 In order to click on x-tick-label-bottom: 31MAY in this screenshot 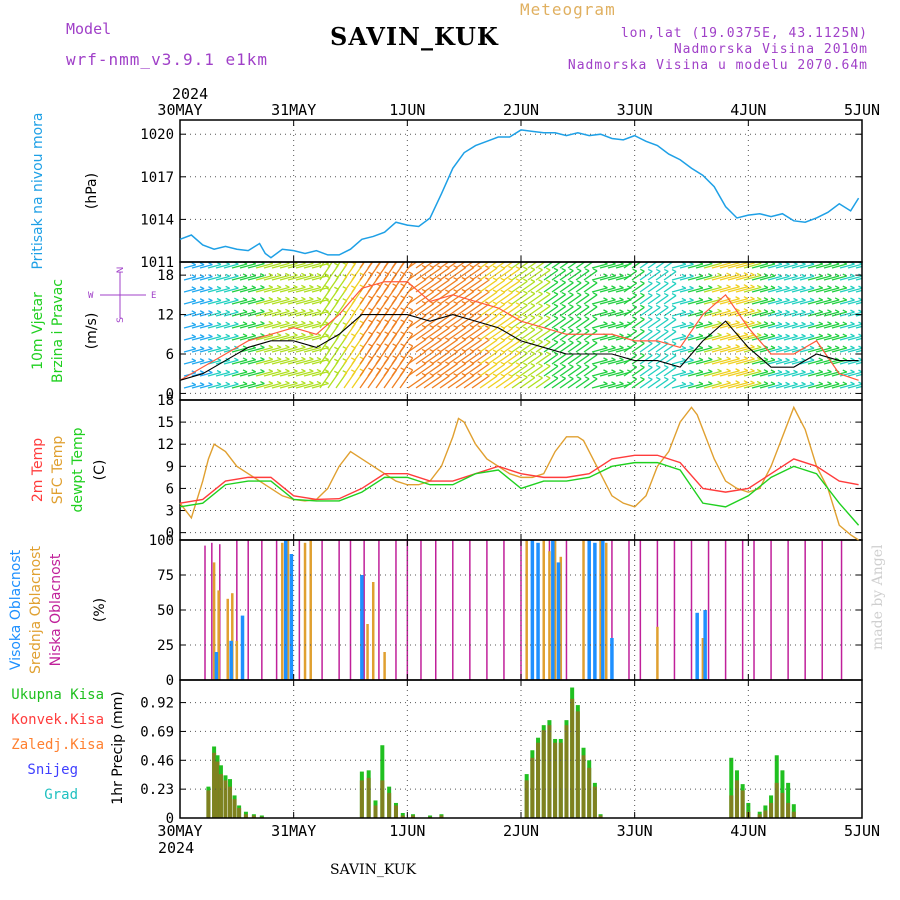, I will do `click(293, 831)`.